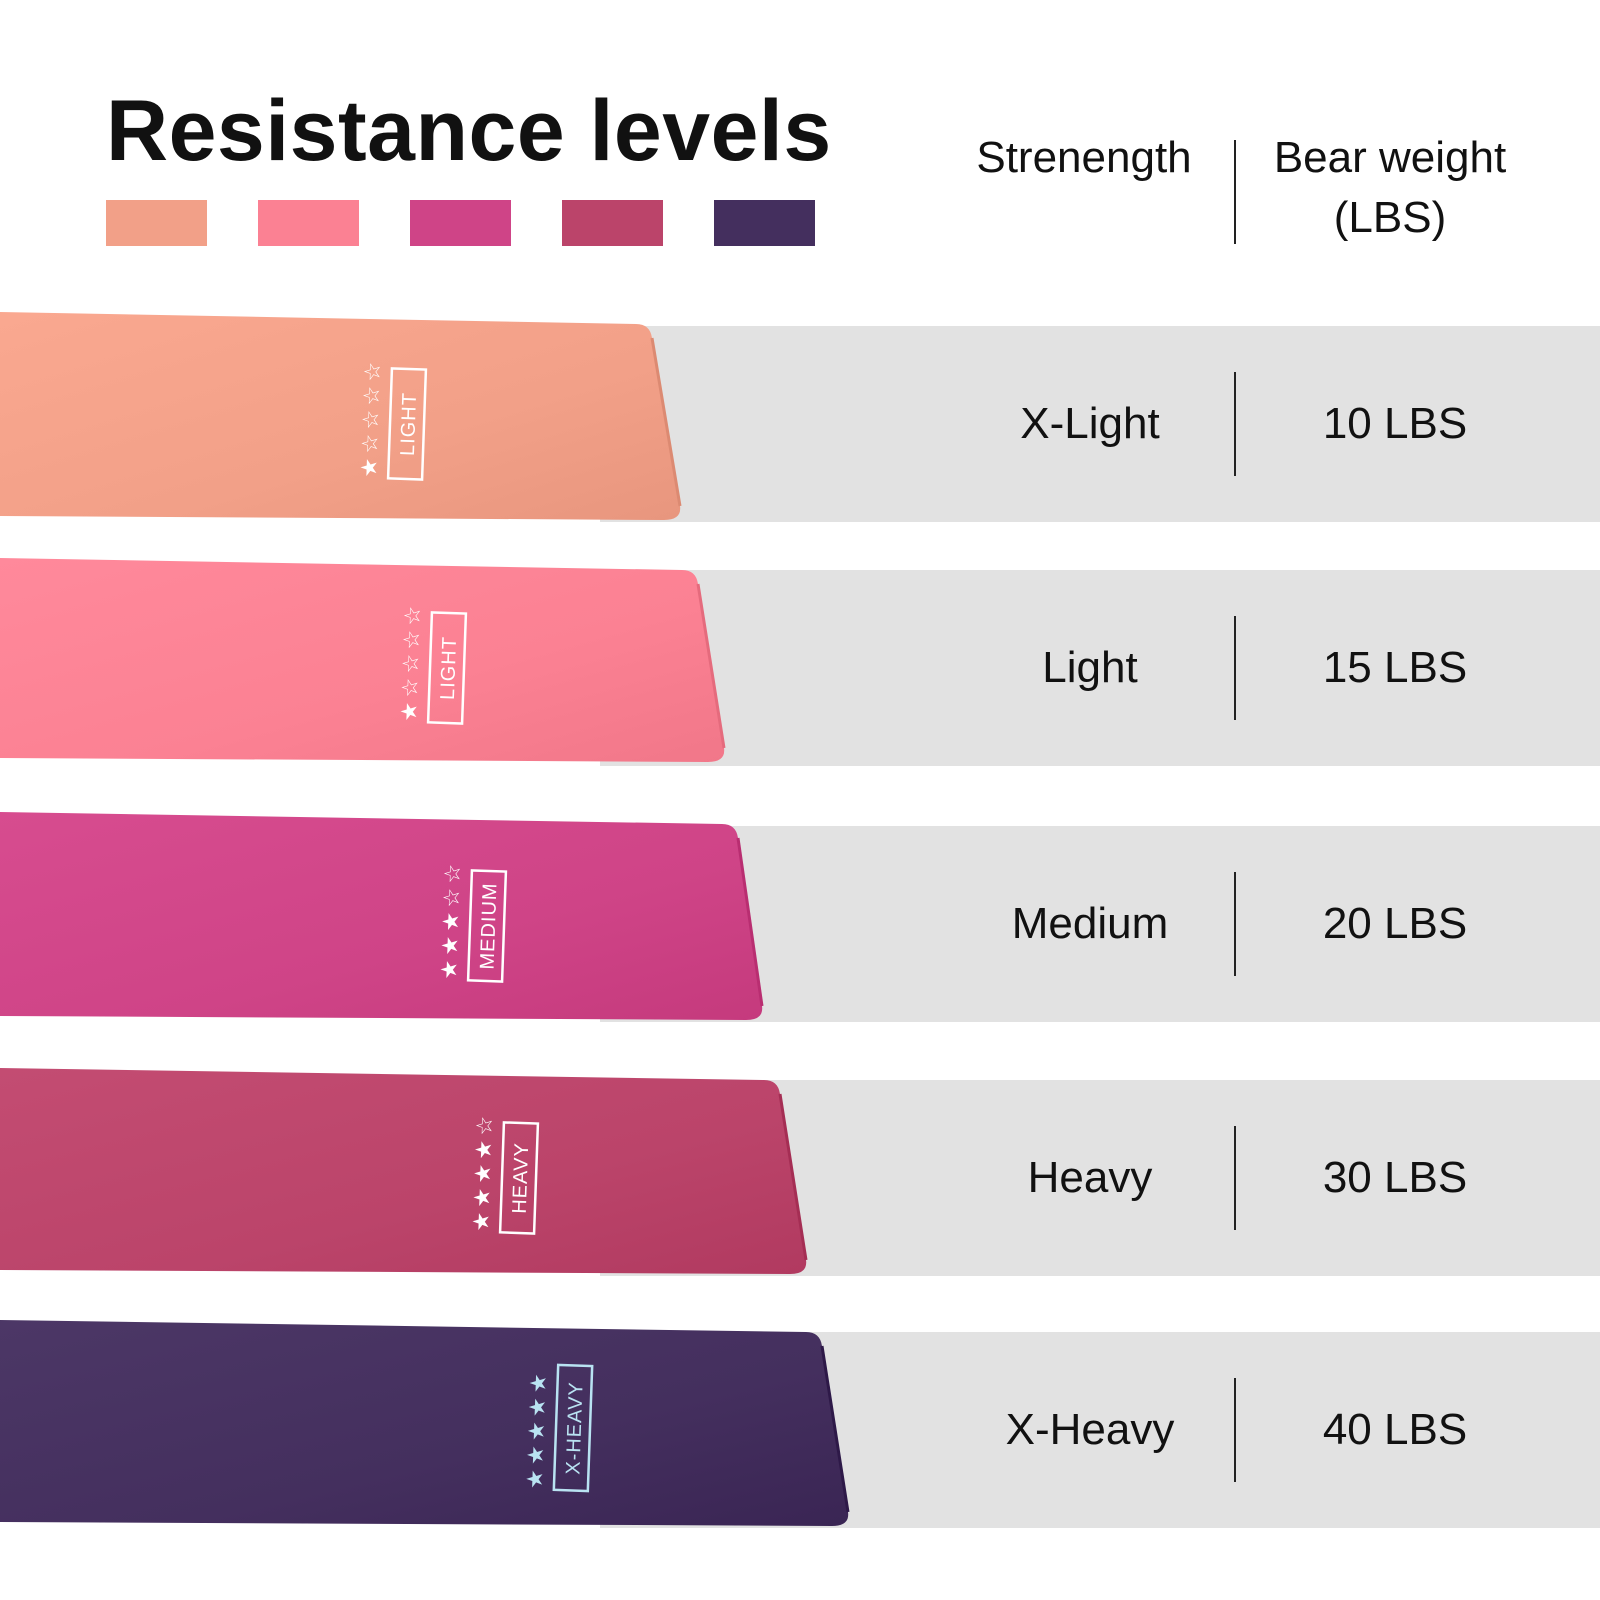 The height and width of the screenshot is (1600, 1600). What do you see at coordinates (1090, 423) in the screenshot?
I see `strength-cell: X-Light` at bounding box center [1090, 423].